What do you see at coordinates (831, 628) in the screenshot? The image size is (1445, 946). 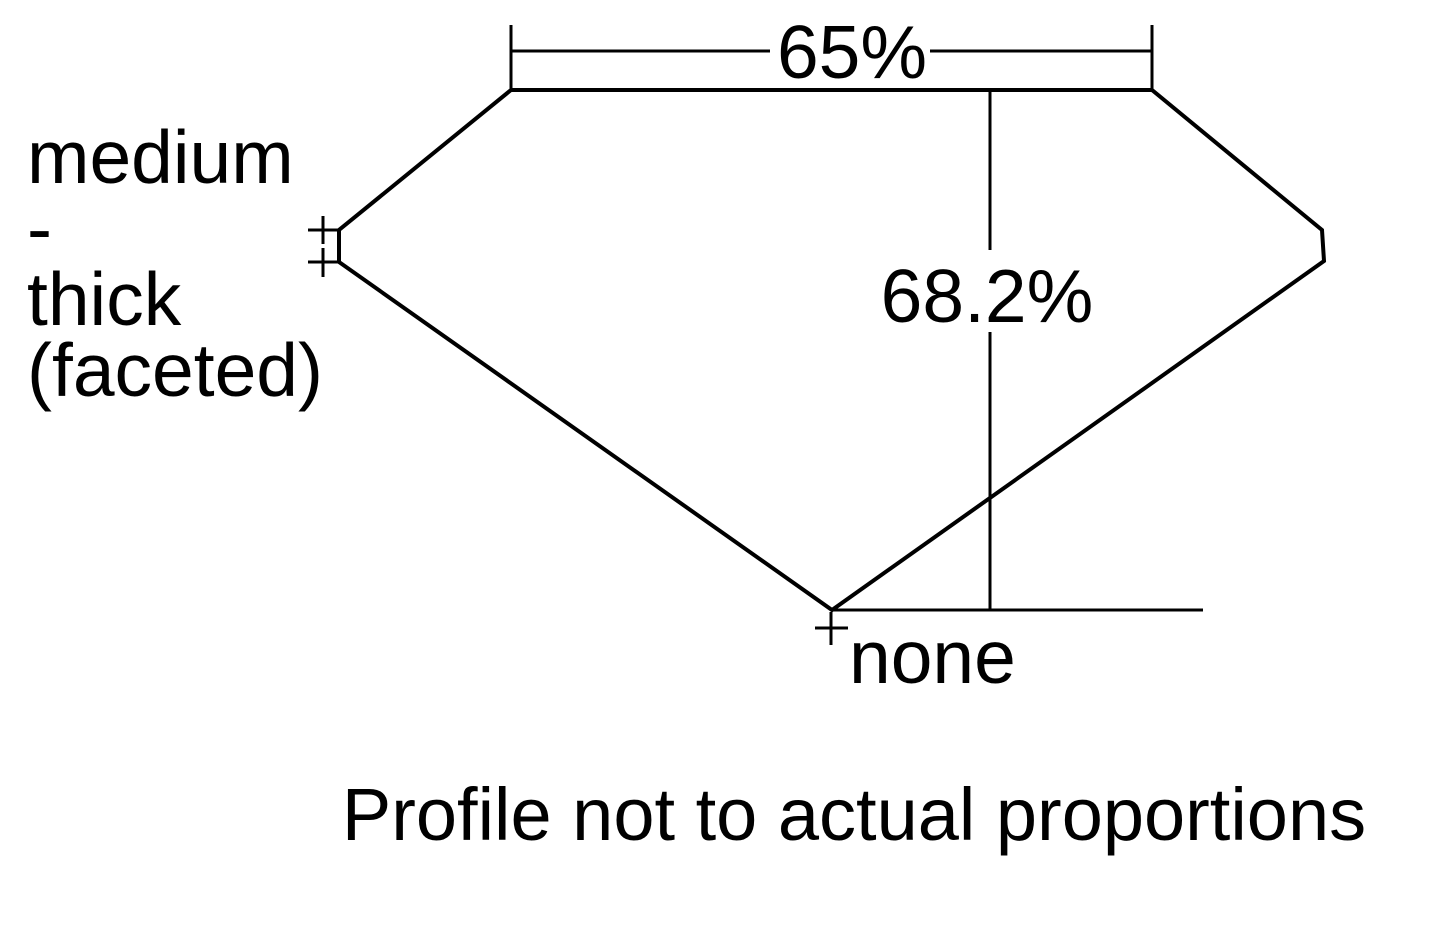 I see `culet-cross-mark` at bounding box center [831, 628].